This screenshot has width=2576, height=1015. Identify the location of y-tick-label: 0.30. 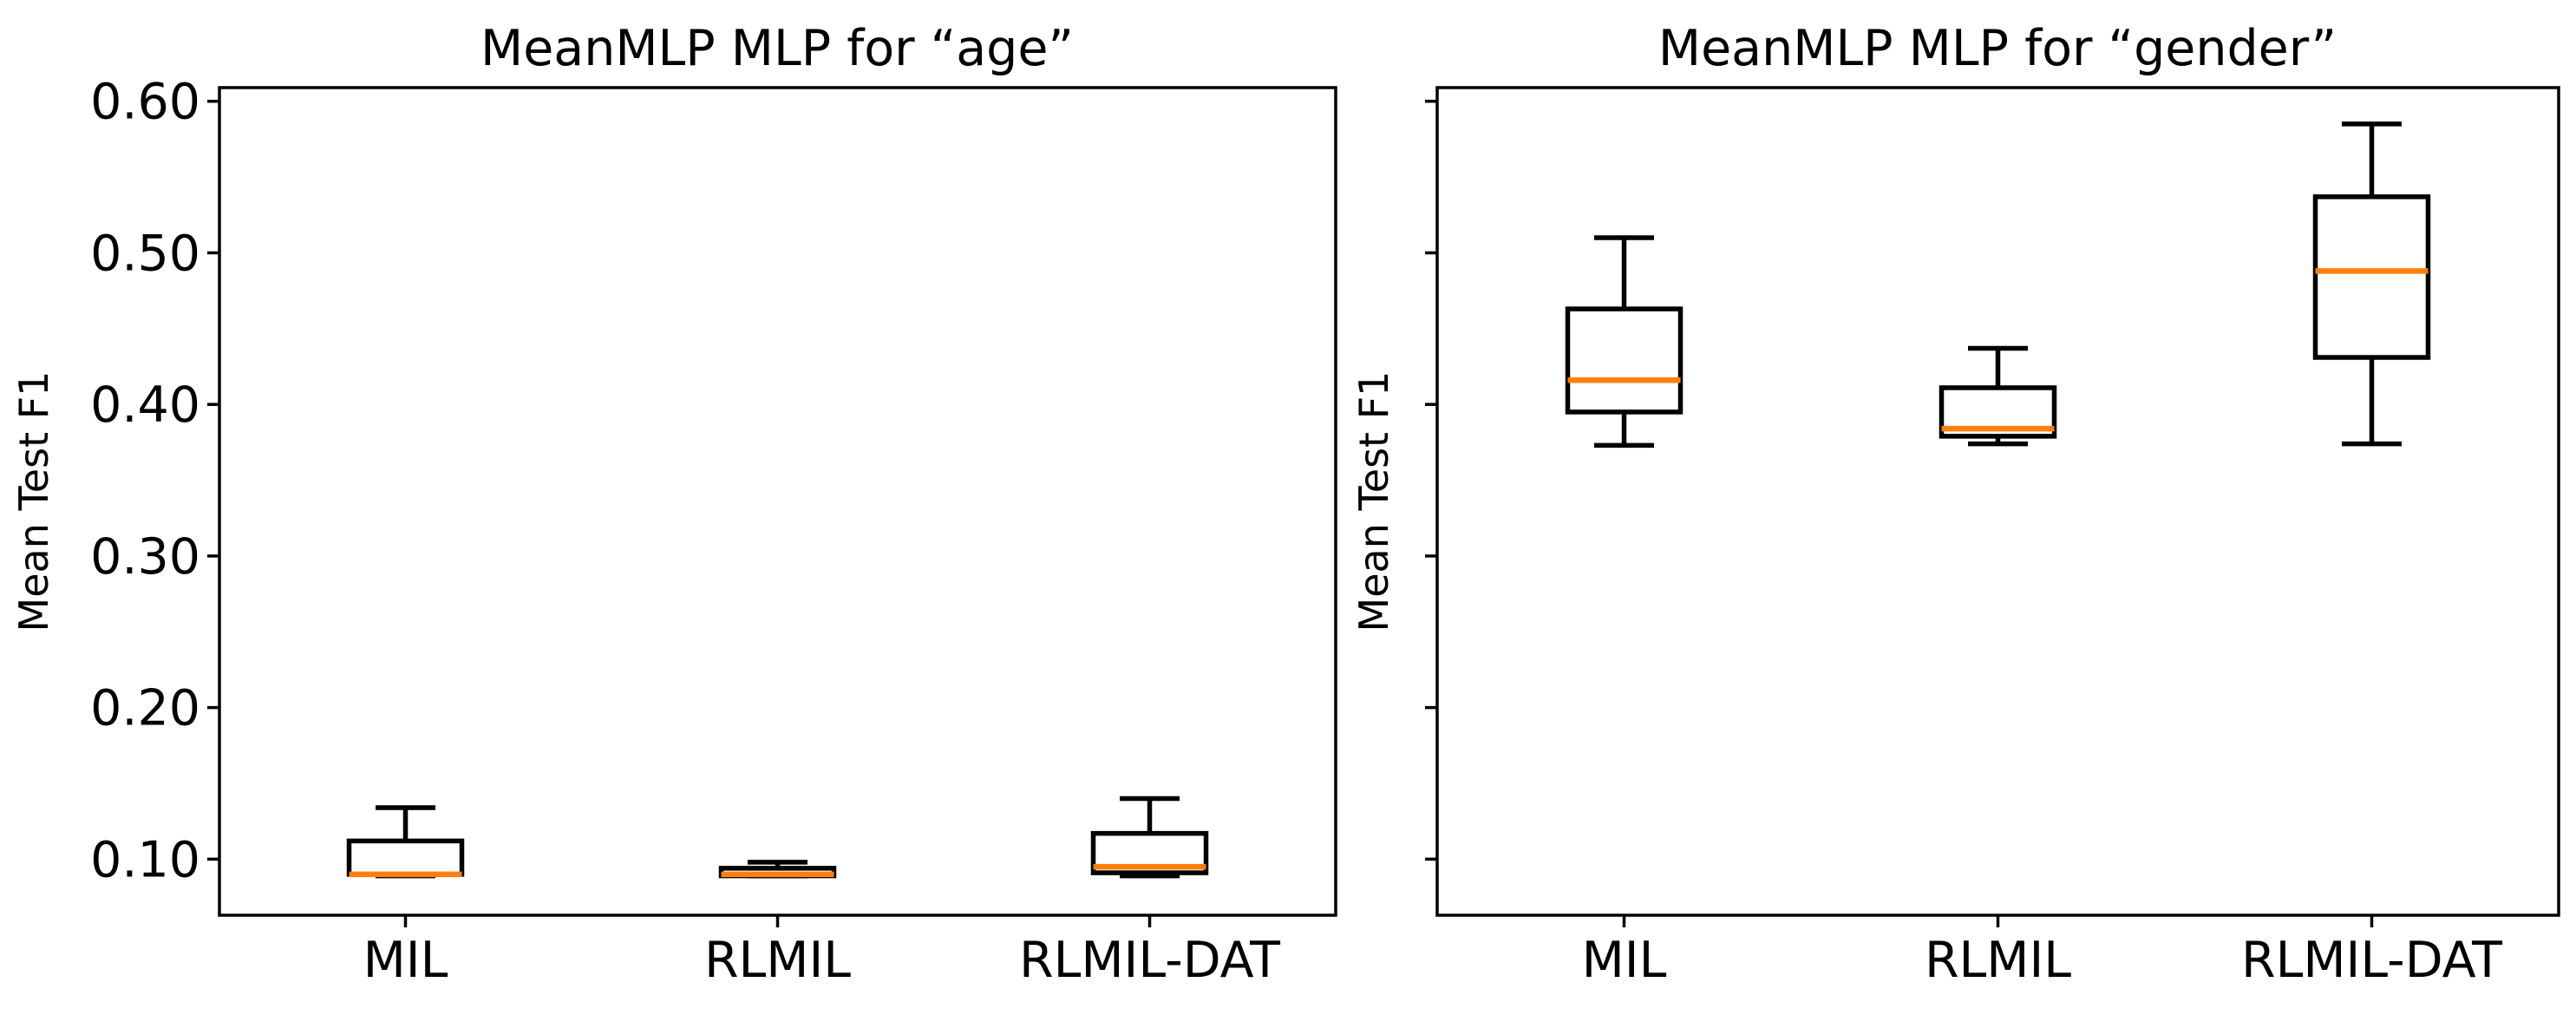
(145, 557).